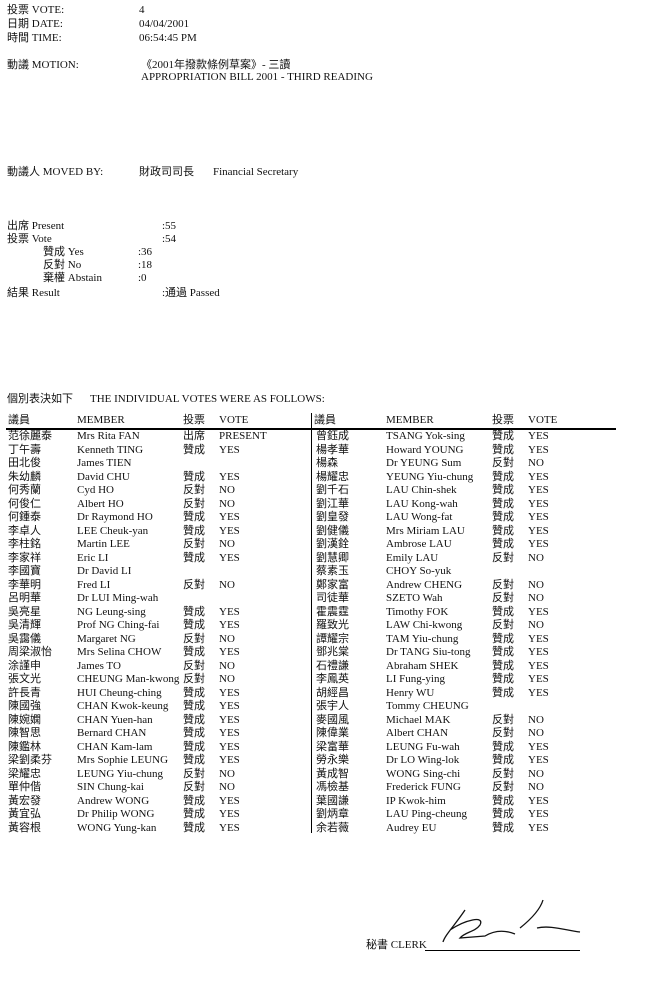  What do you see at coordinates (543, 420) in the screenshot?
I see `header-vote: VOTE` at bounding box center [543, 420].